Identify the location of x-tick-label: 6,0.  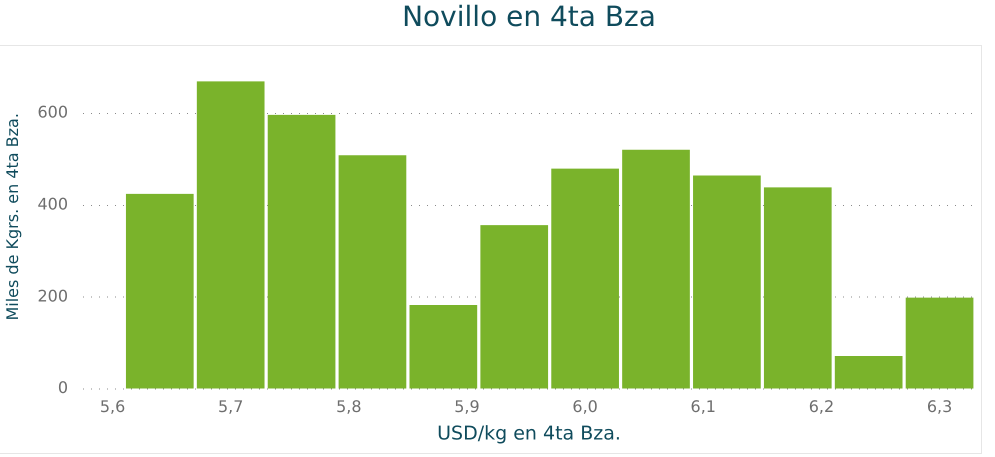
(585, 406).